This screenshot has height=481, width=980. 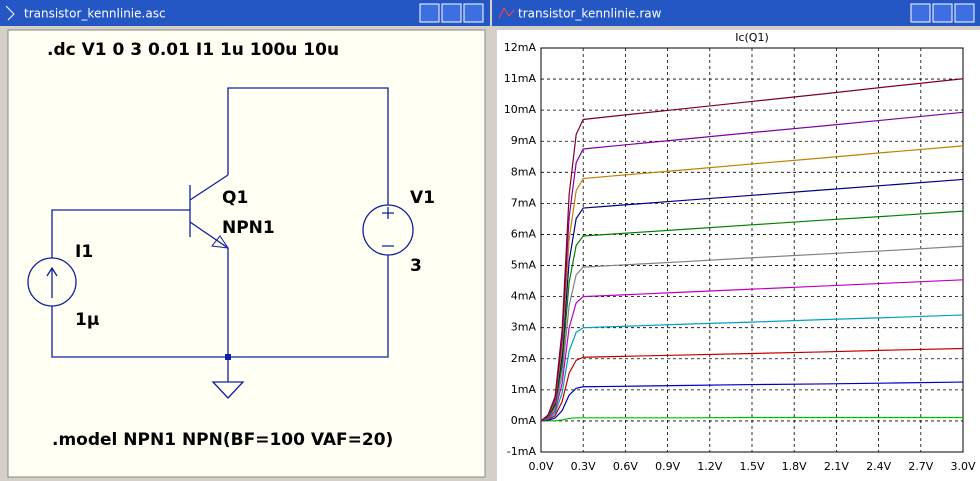 I want to click on component-name: I1, so click(x=84, y=252).